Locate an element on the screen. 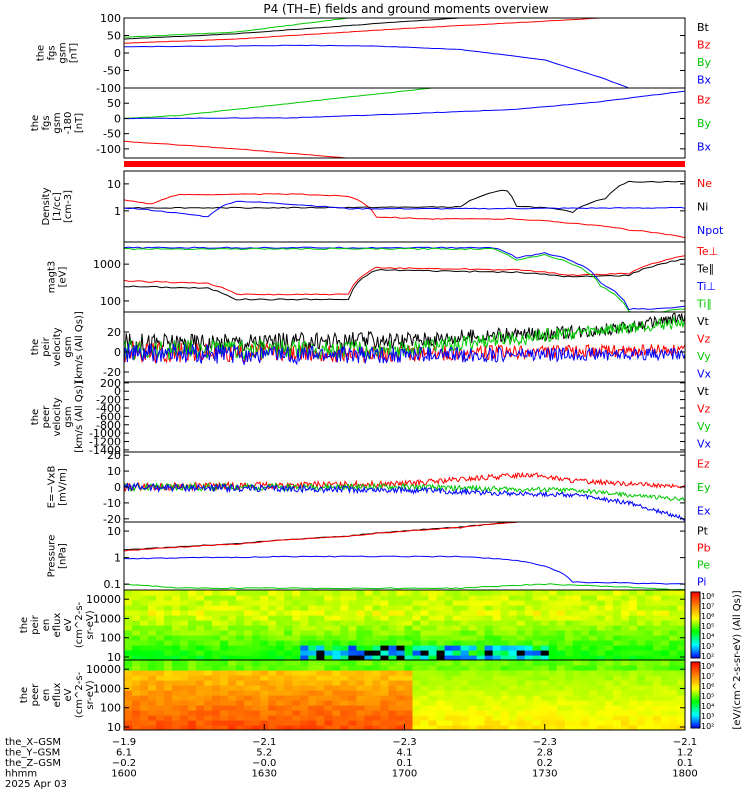 The height and width of the screenshot is (800, 750). colorbar-tick-label: 10⁷ is located at coordinates (707, 606).